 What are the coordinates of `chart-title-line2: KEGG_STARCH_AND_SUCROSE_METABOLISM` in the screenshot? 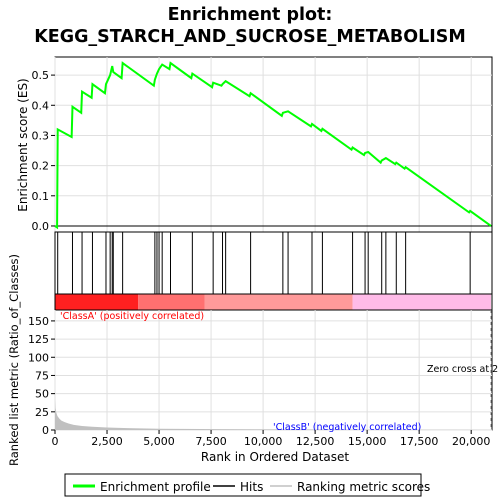 It's located at (250, 37).